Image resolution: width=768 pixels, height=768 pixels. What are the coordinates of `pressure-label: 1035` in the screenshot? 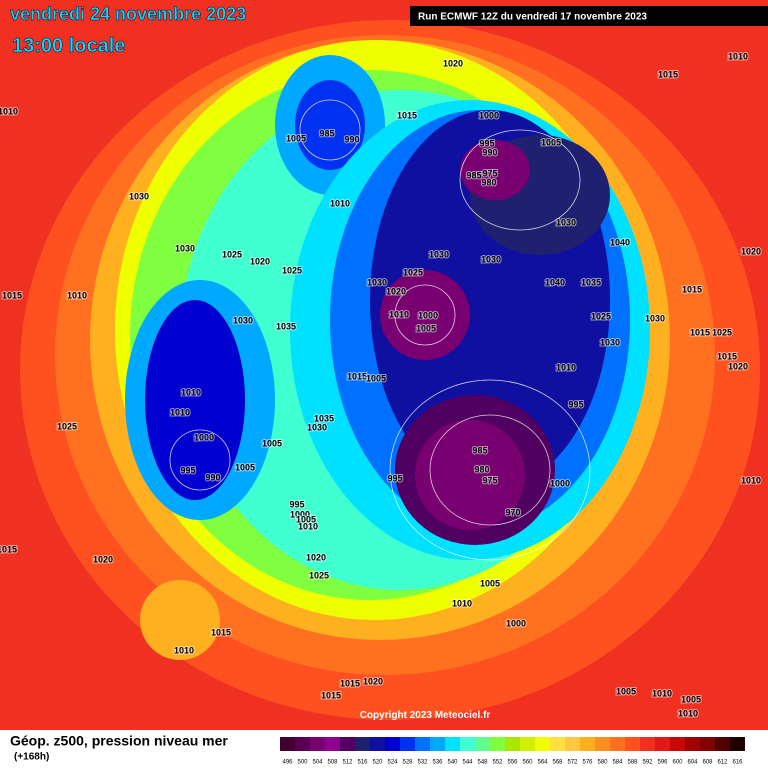 It's located at (286, 326).